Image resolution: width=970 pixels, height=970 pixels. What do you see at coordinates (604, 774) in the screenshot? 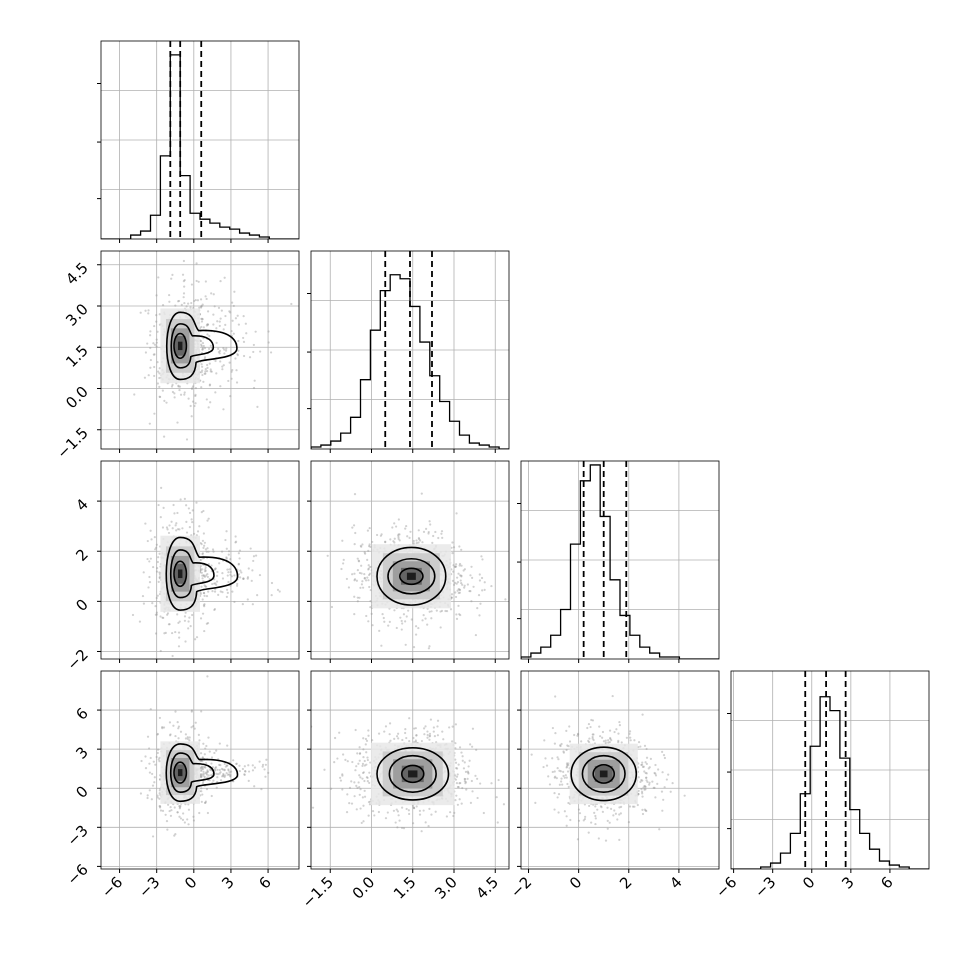
I see `contour-line` at bounding box center [604, 774].